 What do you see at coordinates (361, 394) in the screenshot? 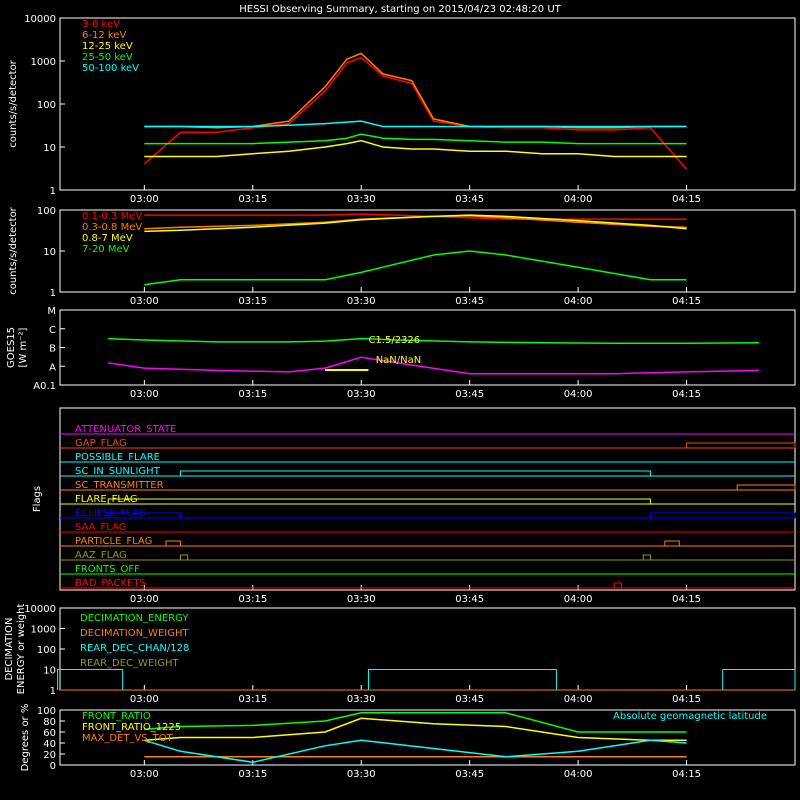
I see `goes-xtick-label-2: 03:30` at bounding box center [361, 394].